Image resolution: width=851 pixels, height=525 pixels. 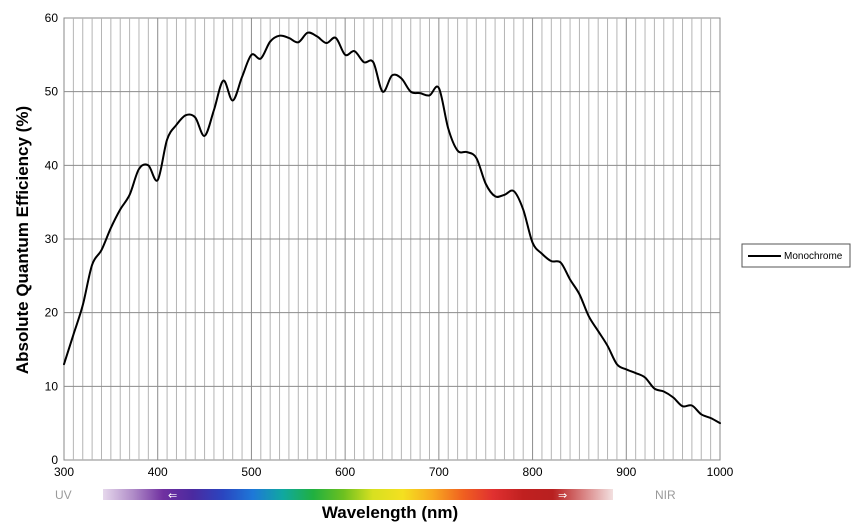 I want to click on spectrum-bar, so click(x=358, y=494).